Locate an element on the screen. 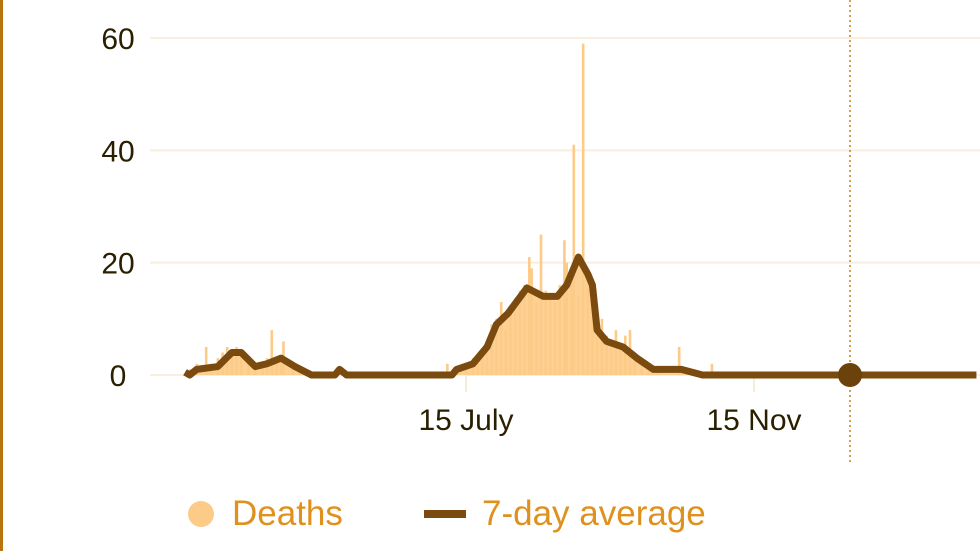  legend-item-average: 7-day average is located at coordinates (565, 514).